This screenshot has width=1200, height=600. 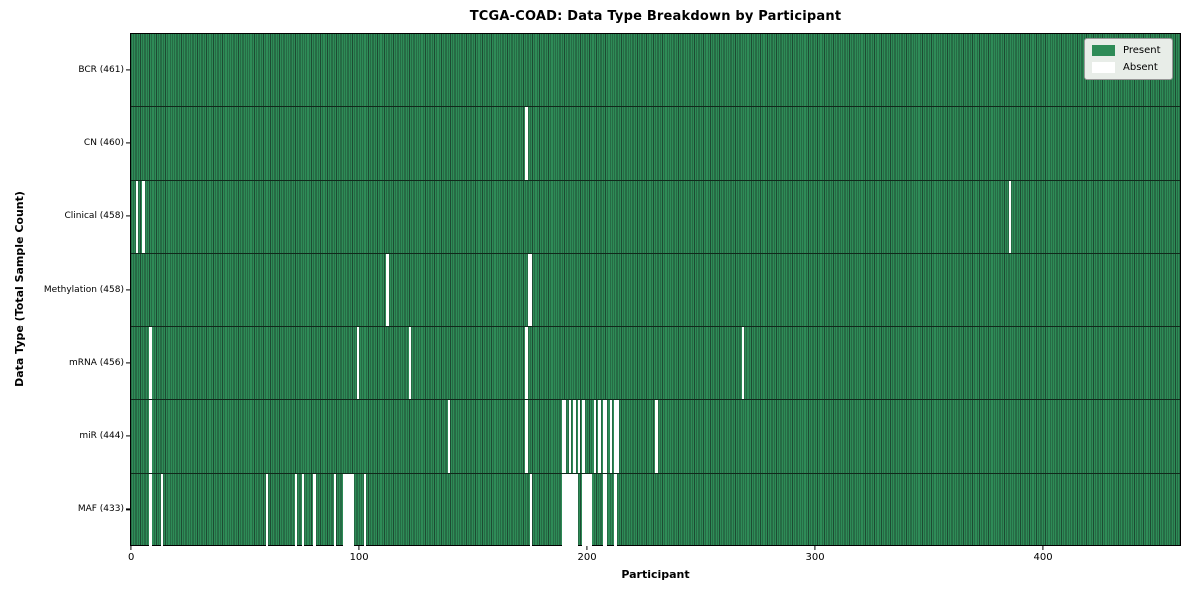 I want to click on legend-label: Absent, so click(x=1140, y=67).